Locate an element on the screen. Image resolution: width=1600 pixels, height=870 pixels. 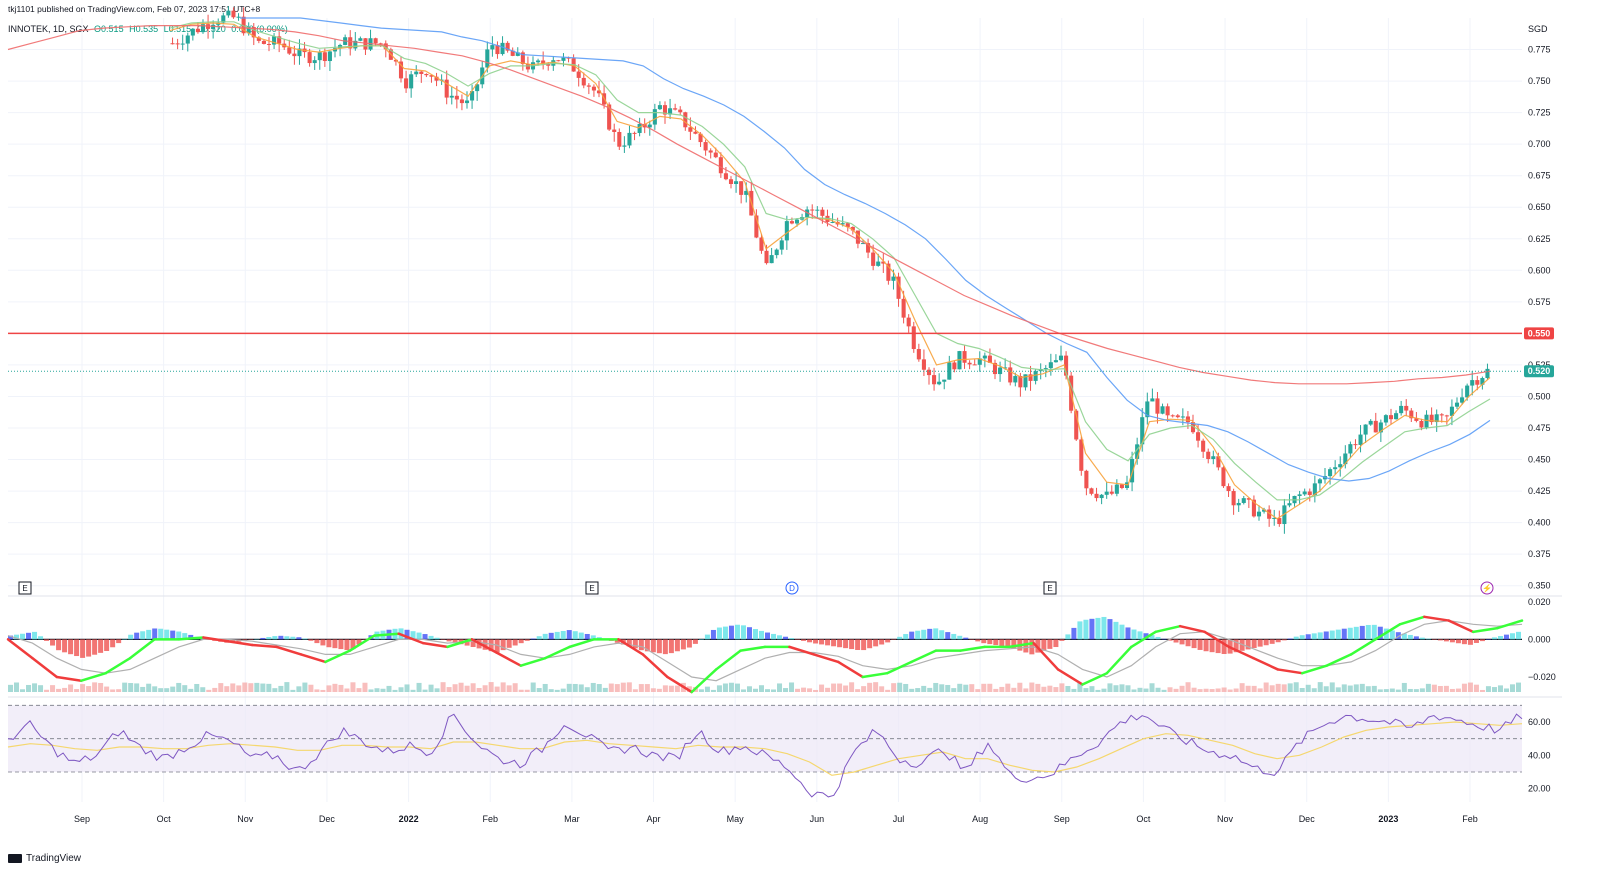
price-tick-label: 0.375 is located at coordinates (1539, 554).